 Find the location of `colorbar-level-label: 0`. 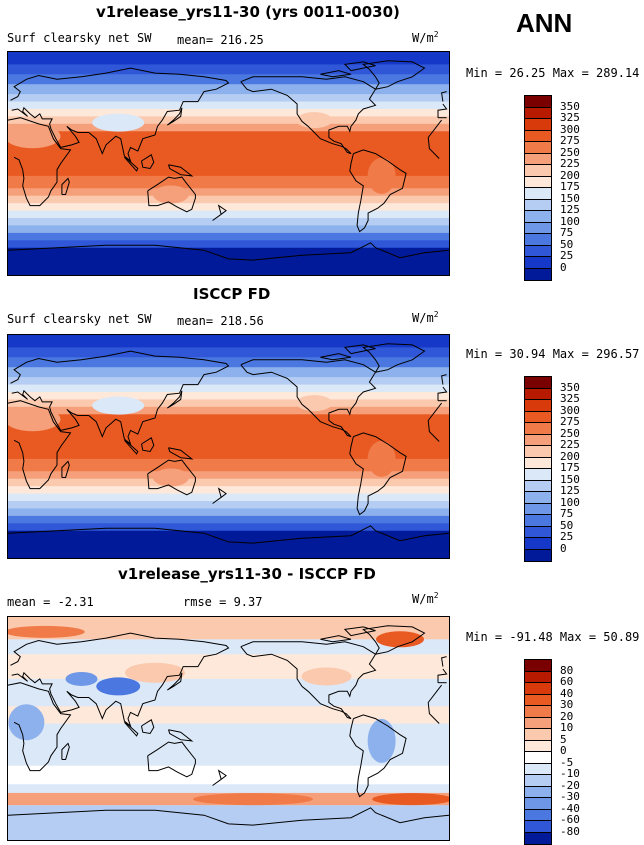

colorbar-level-label: 0 is located at coordinates (563, 548).